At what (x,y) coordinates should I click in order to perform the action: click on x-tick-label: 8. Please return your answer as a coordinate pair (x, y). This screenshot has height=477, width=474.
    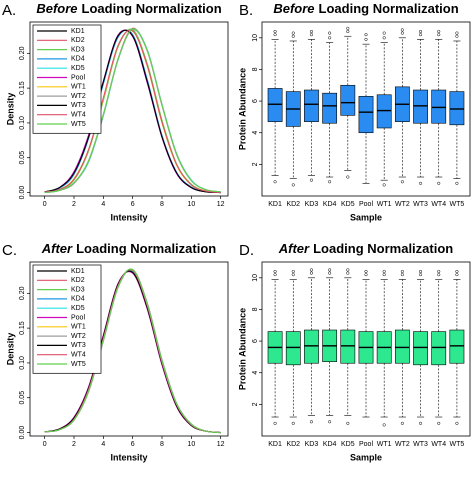
    Looking at the image, I should click on (162, 444).